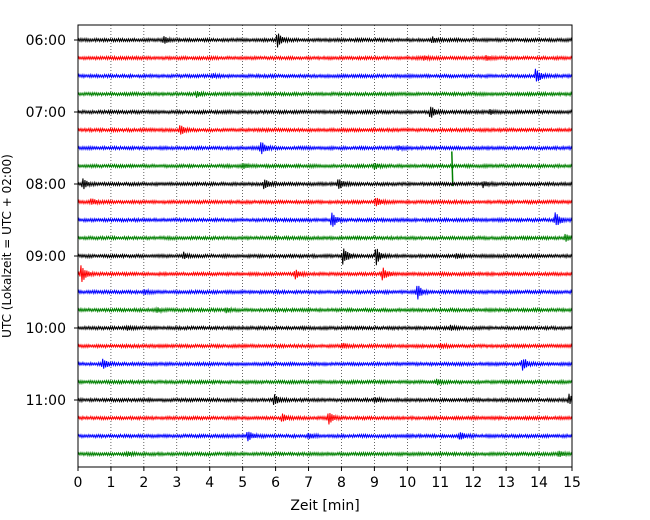 The width and height of the screenshot is (650, 520). What do you see at coordinates (7, 246) in the screenshot?
I see `y-axis-label: UTC (Lokalzeit = UTC + 02:00)` at bounding box center [7, 246].